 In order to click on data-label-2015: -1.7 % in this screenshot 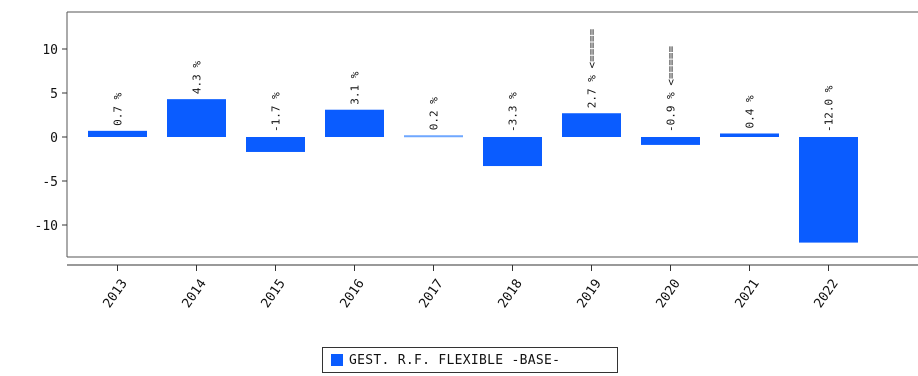, I will do `click(276, 112)`.